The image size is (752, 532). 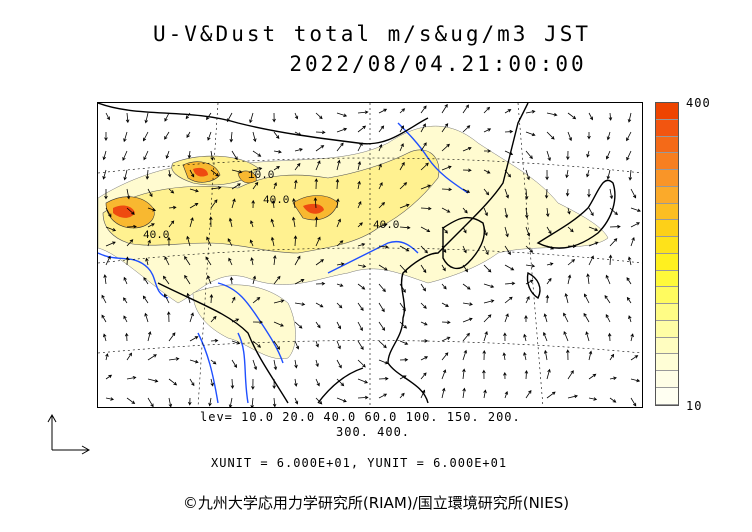 I want to click on unit-scale-text: XUNIT = 6.000E+01, YUNIT = 6.000E+01, so click(x=359, y=463).